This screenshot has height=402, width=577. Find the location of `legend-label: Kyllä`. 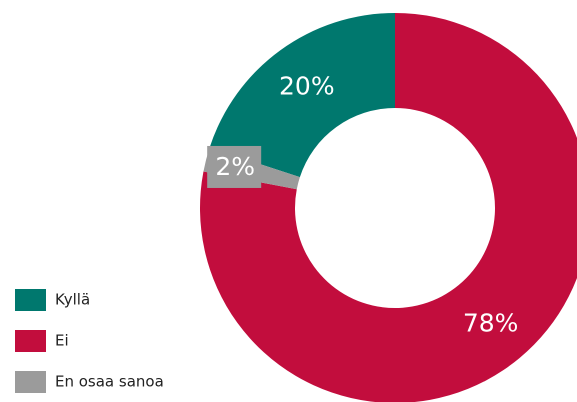

legend-label: Kyllä is located at coordinates (72, 300).